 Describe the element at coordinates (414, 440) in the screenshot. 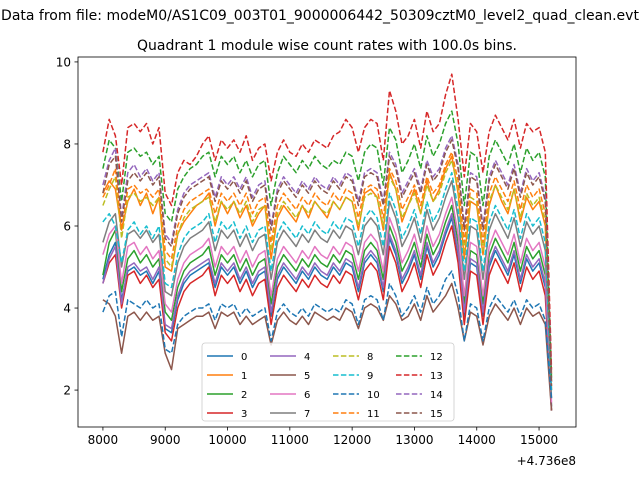

I see `x-tick-label: 13000` at that location.